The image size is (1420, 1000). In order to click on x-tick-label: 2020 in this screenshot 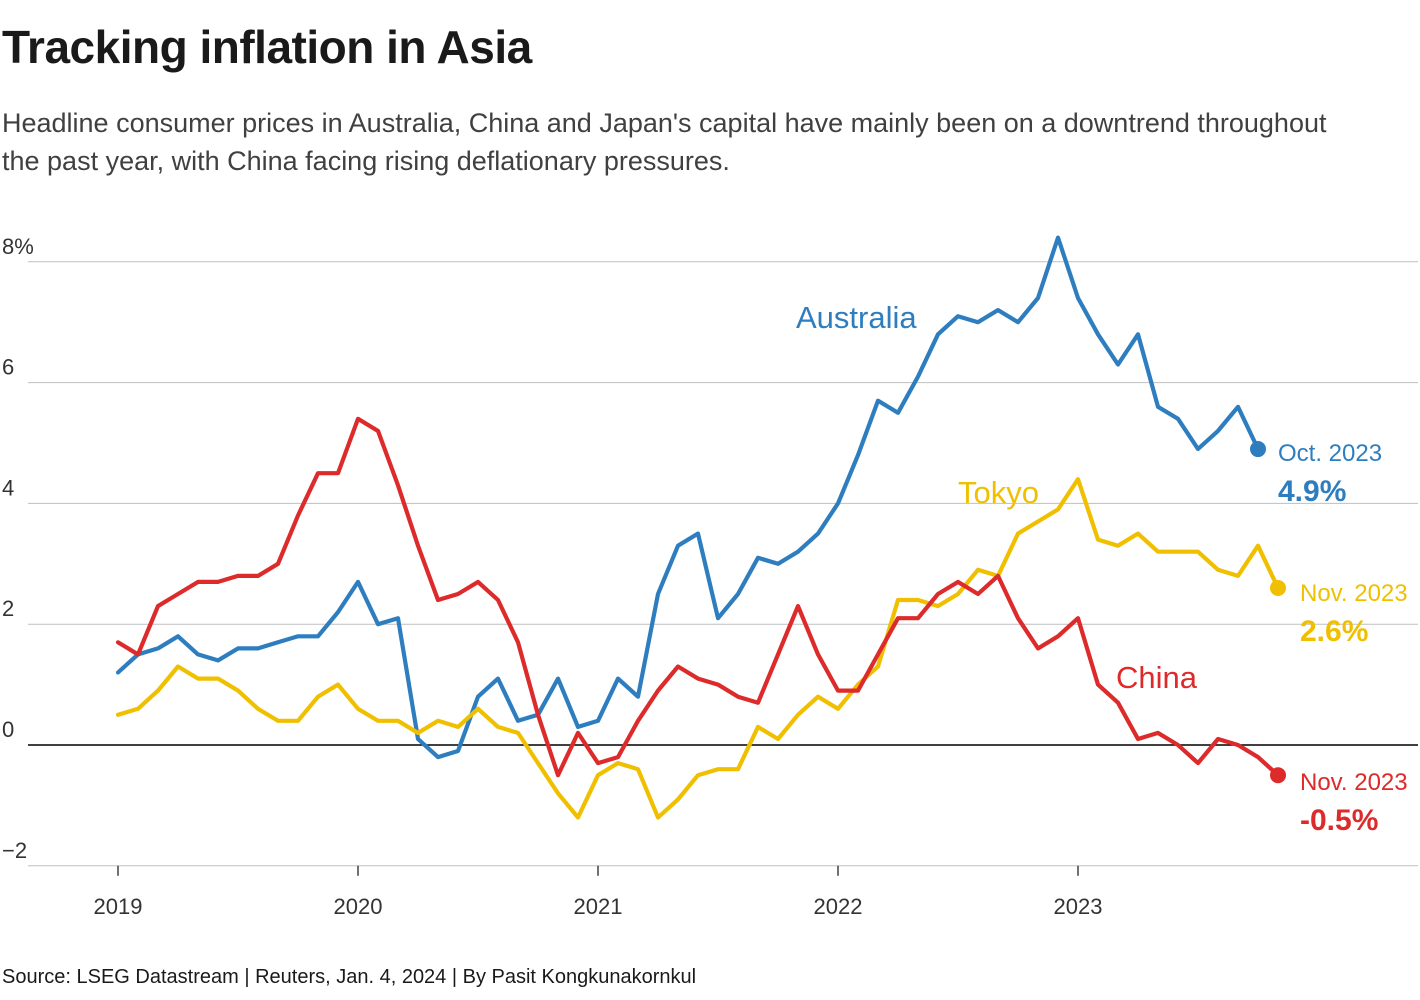, I will do `click(358, 906)`.